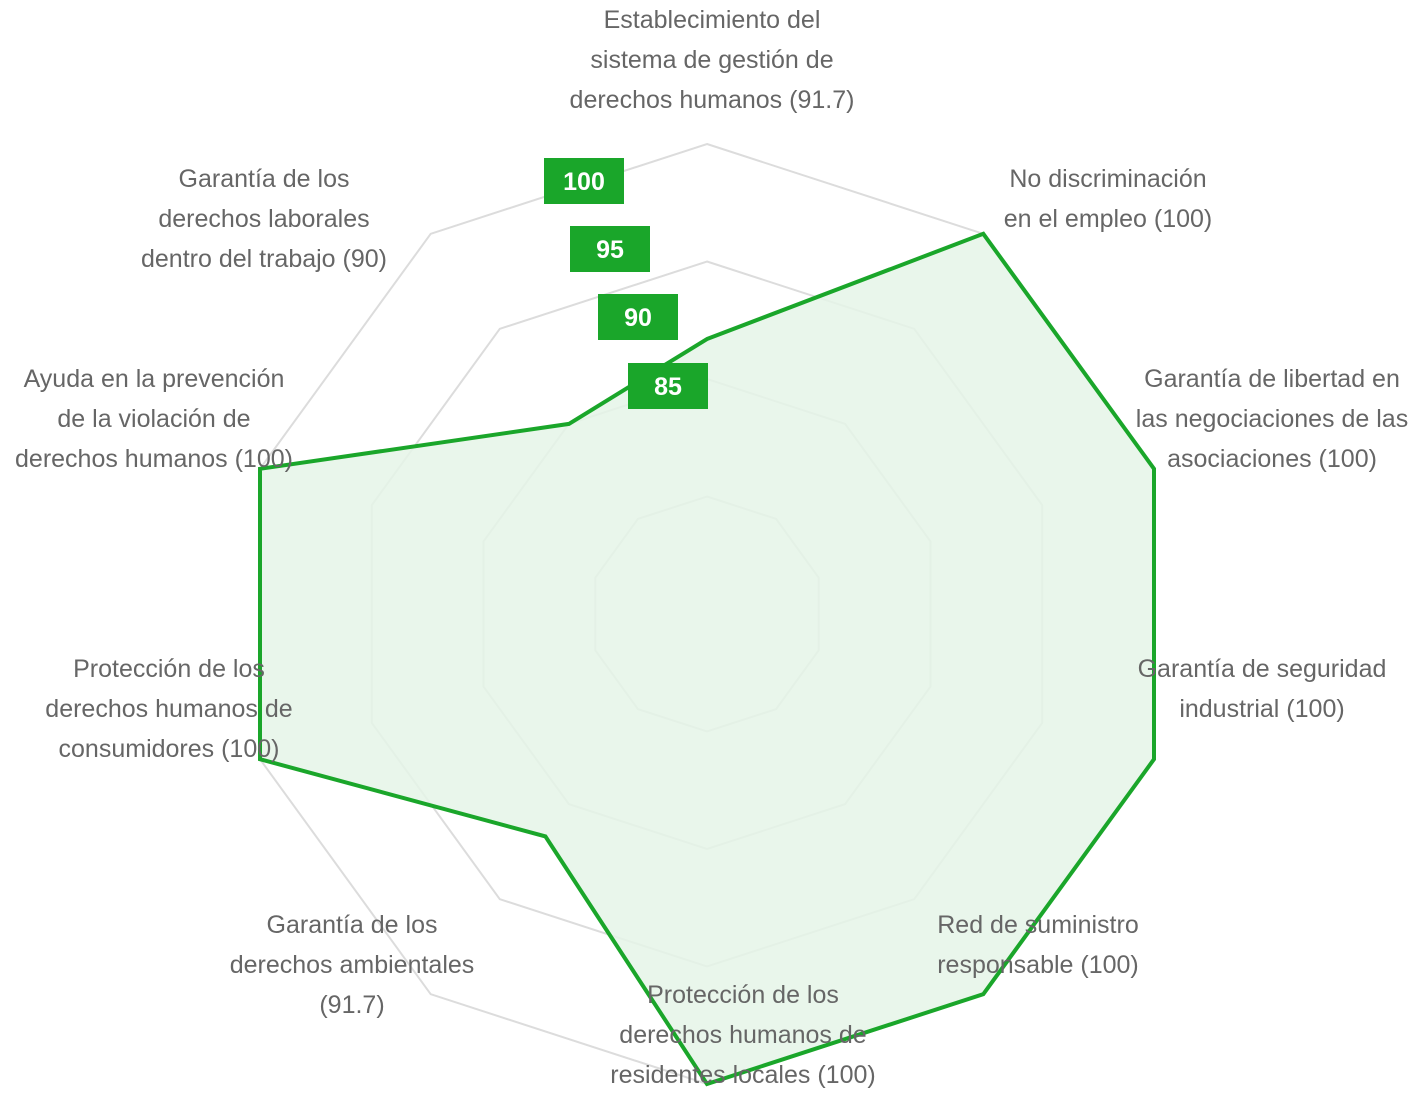  Describe the element at coordinates (1038, 945) in the screenshot. I see `axis-label-4: Red de suministro responsable (100)` at that location.